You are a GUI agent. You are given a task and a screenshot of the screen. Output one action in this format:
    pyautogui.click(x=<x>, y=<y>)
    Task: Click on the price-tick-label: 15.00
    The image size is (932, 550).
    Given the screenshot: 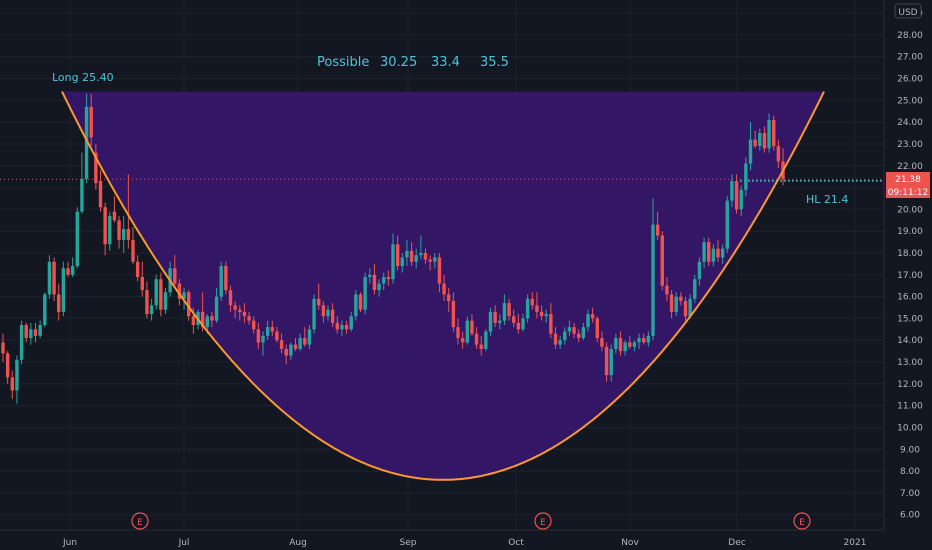 What is the action you would take?
    pyautogui.click(x=910, y=319)
    